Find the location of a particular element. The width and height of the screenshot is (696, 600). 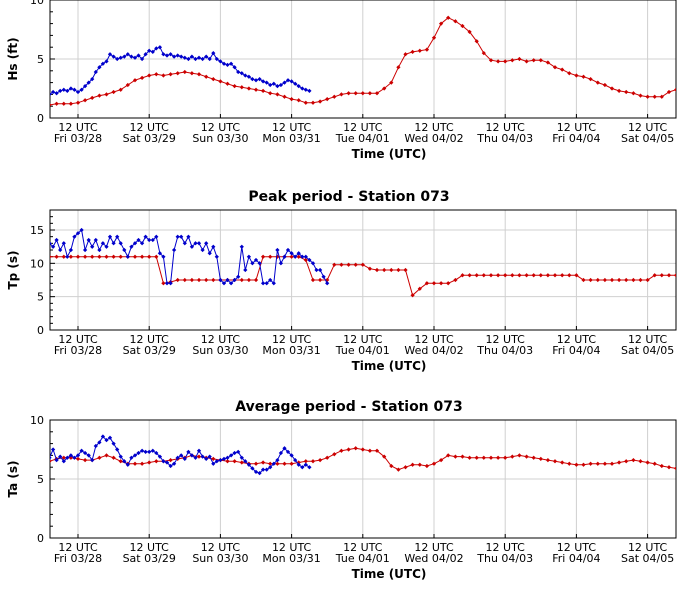

x-tick-label: Sat 03/29 is located at coordinates (149, 138).